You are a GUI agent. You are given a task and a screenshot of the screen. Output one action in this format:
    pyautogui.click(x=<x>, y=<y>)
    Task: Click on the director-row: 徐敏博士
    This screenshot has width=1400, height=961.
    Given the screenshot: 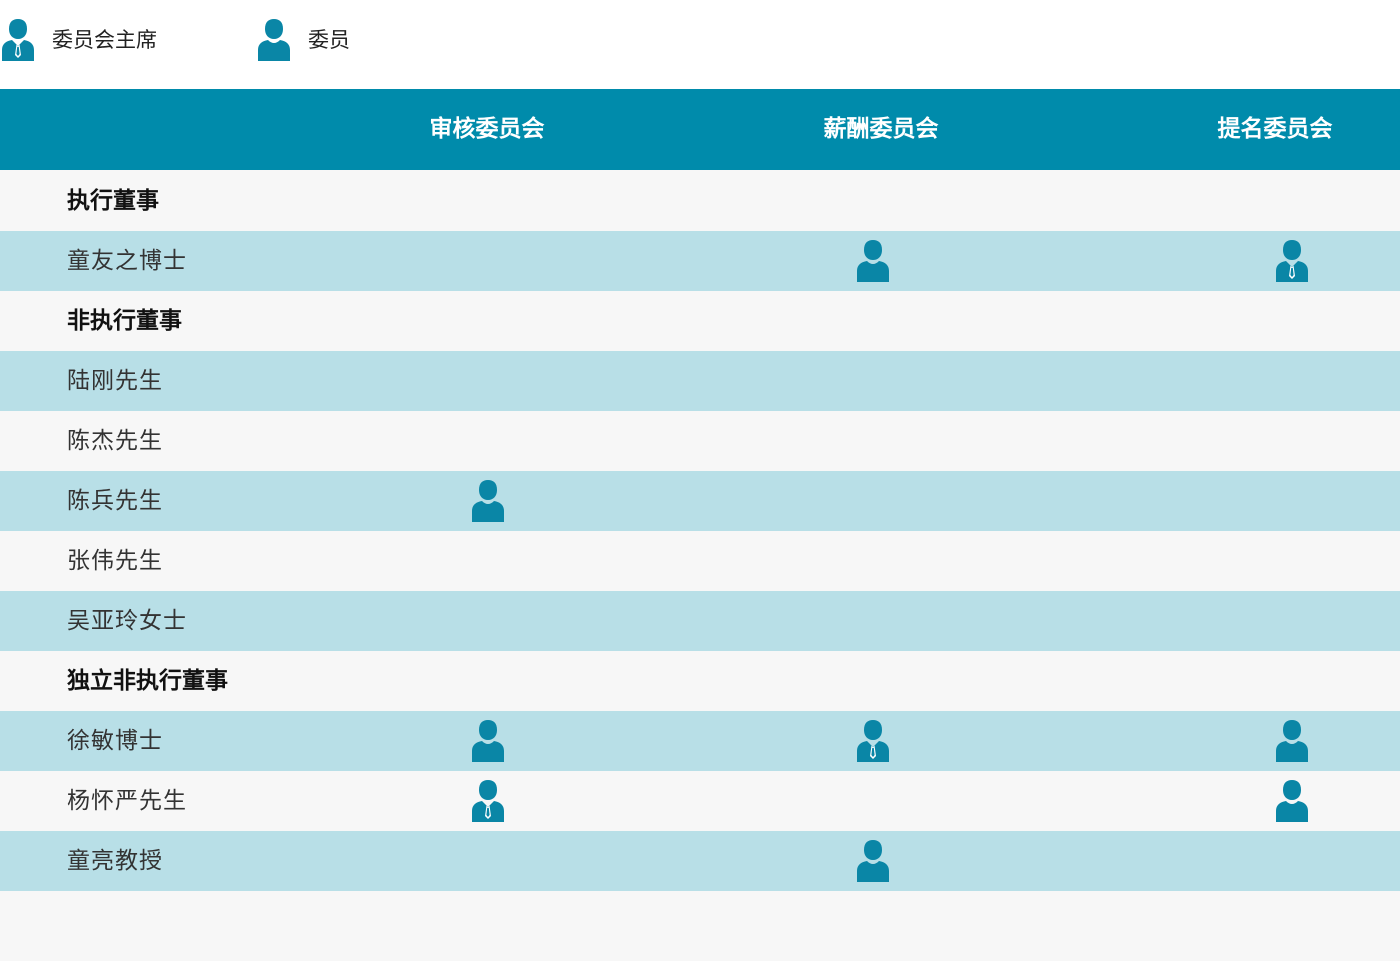 What is the action you would take?
    pyautogui.click(x=700, y=741)
    